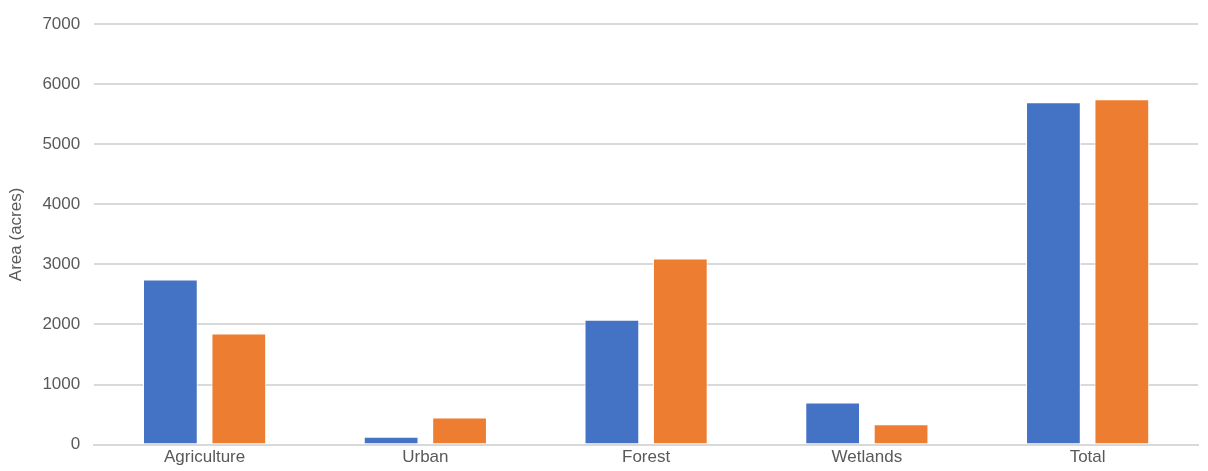 This screenshot has width=1208, height=471. What do you see at coordinates (15, 234) in the screenshot?
I see `y-axis-title: Area (acres)` at bounding box center [15, 234].